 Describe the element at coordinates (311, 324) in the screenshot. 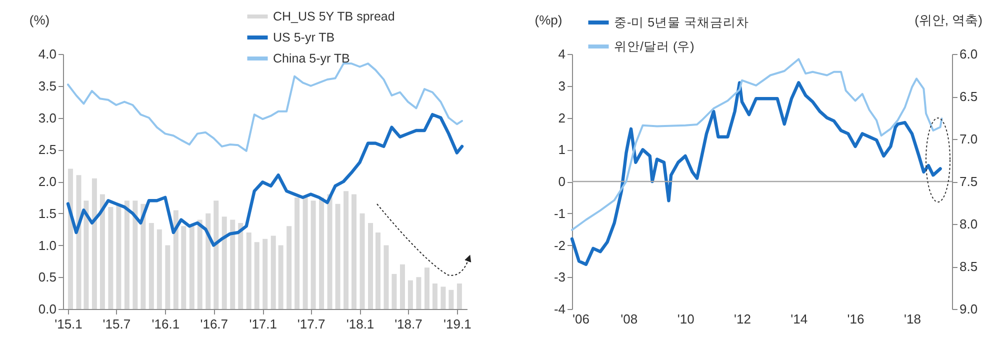

I see `x-tick-label: '17.7` at that location.